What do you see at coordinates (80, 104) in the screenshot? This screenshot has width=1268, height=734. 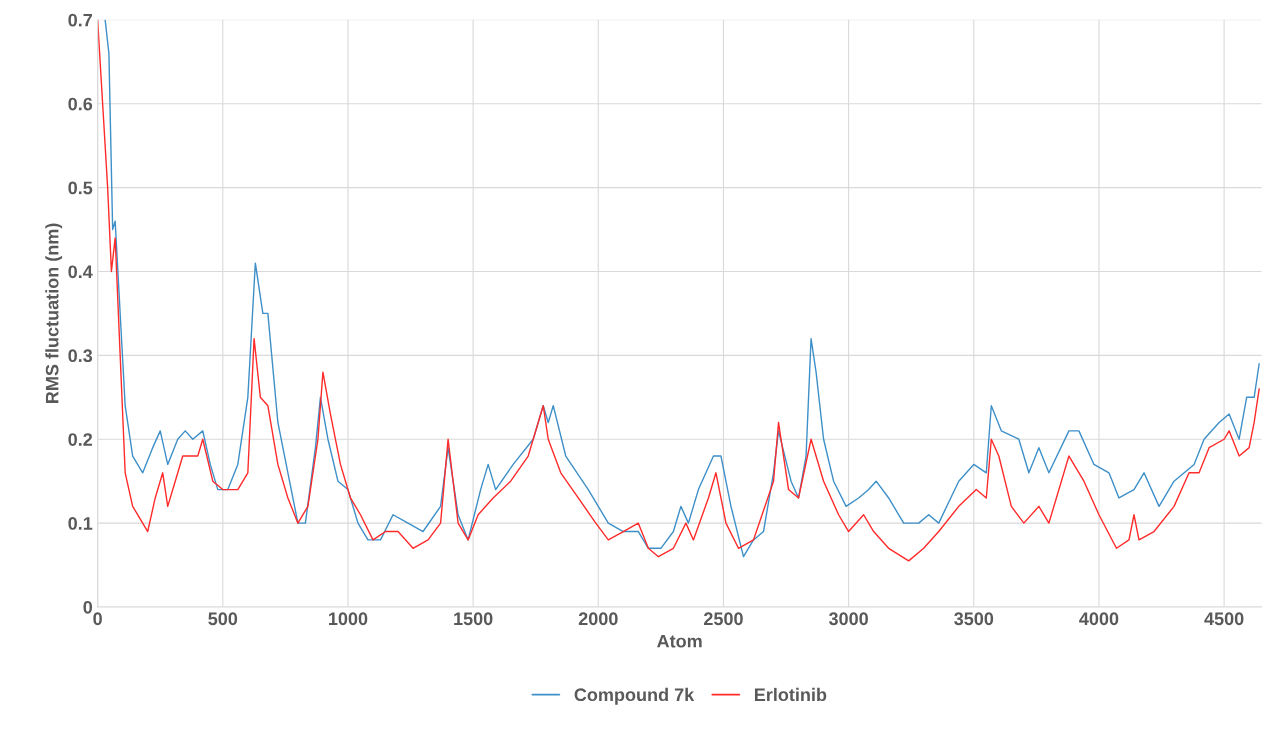 I see `y-tick-label: 0.6` at bounding box center [80, 104].